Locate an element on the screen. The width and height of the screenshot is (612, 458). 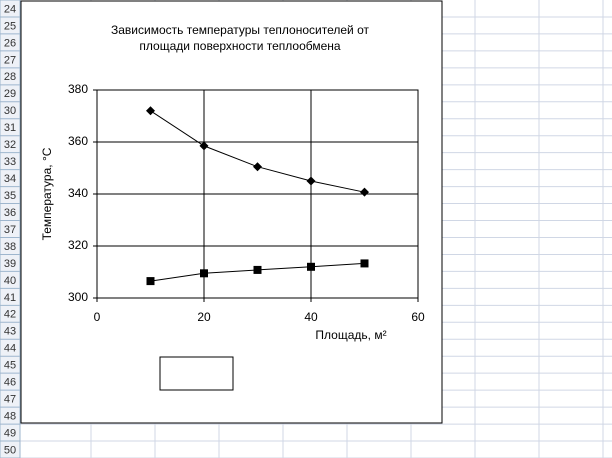
row-number: 37 is located at coordinates (10, 230).